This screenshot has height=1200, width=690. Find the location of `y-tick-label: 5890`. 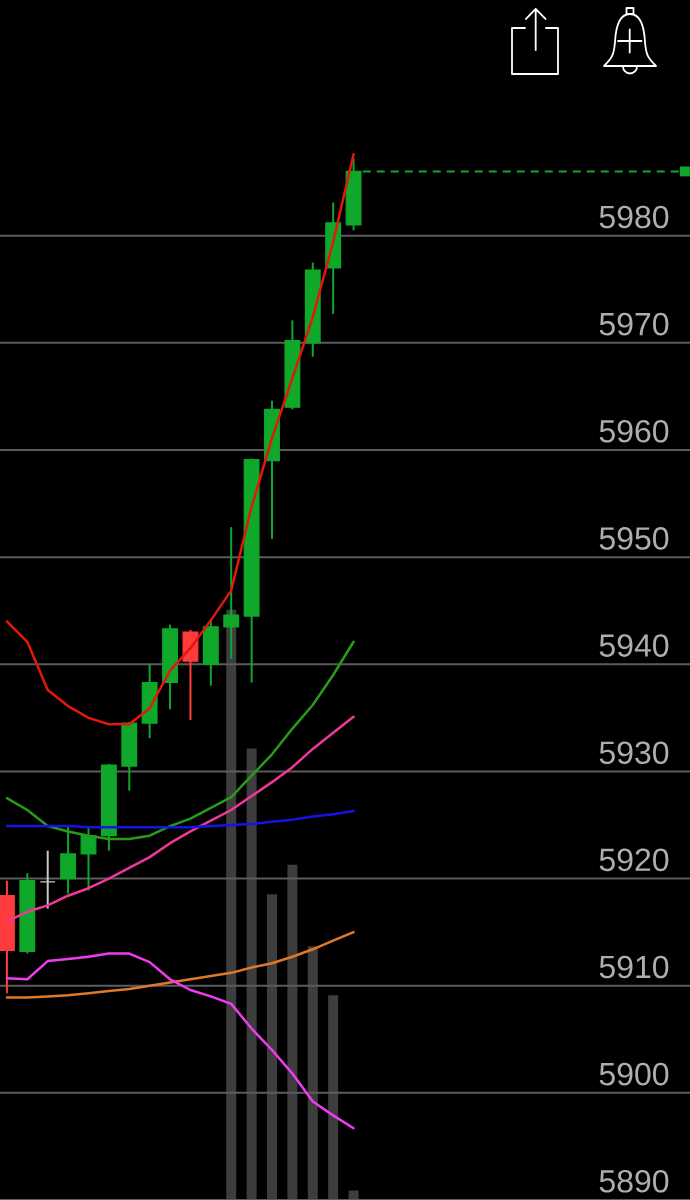

y-tick-label: 5890 is located at coordinates (634, 1181).